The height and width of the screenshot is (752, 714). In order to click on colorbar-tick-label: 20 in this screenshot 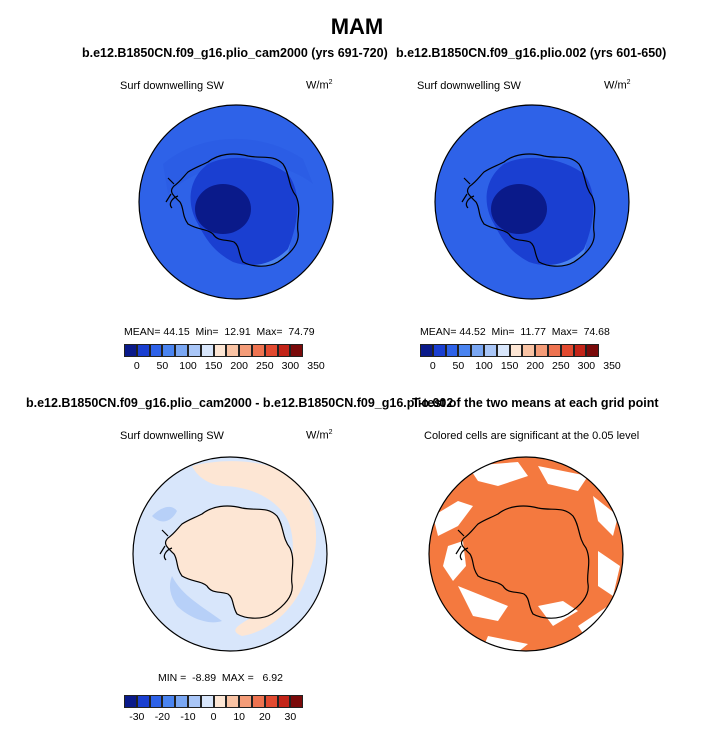, I will do `click(264, 717)`.